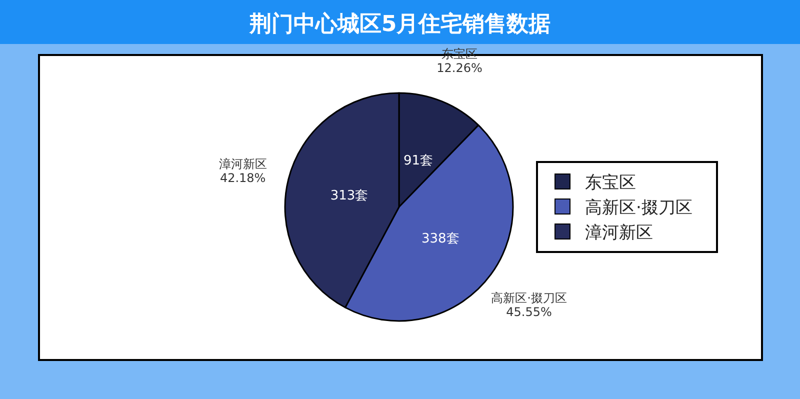  Describe the element at coordinates (610, 183) in the screenshot. I see `legend-label: 东宝区` at that location.